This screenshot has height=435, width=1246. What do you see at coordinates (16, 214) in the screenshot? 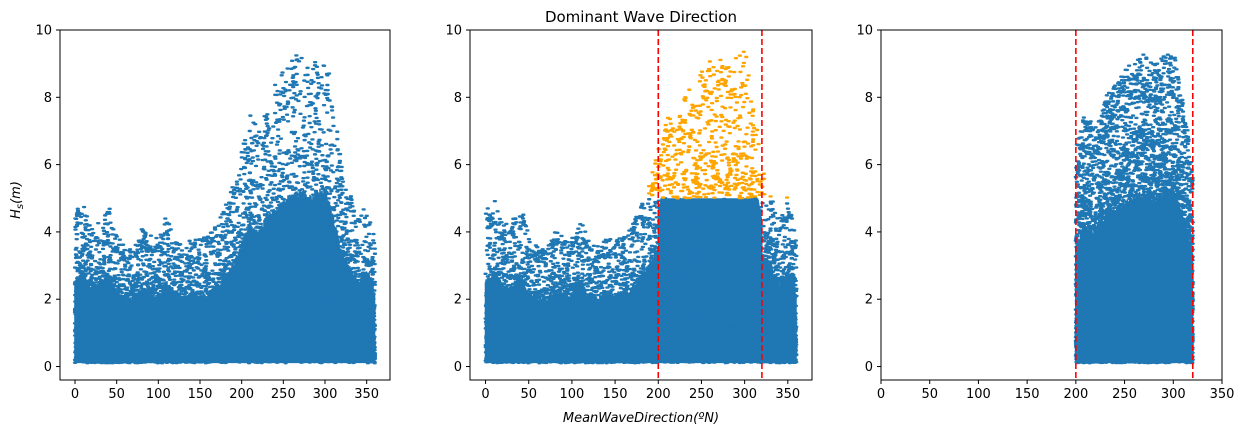
I see `y-axis-label-main: H` at bounding box center [16, 214].